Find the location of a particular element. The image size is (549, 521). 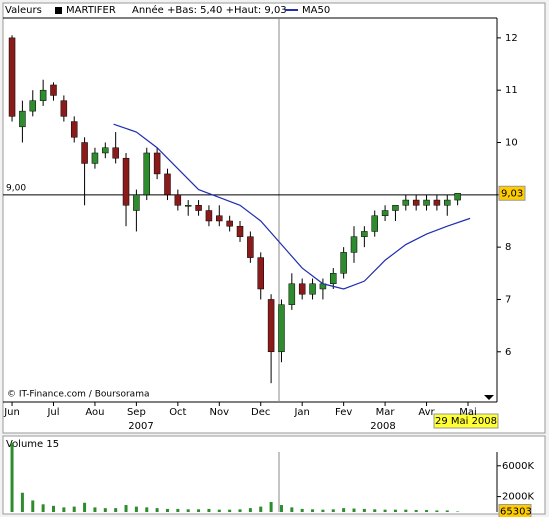

scroll-arrow is located at coordinates (489, 397).